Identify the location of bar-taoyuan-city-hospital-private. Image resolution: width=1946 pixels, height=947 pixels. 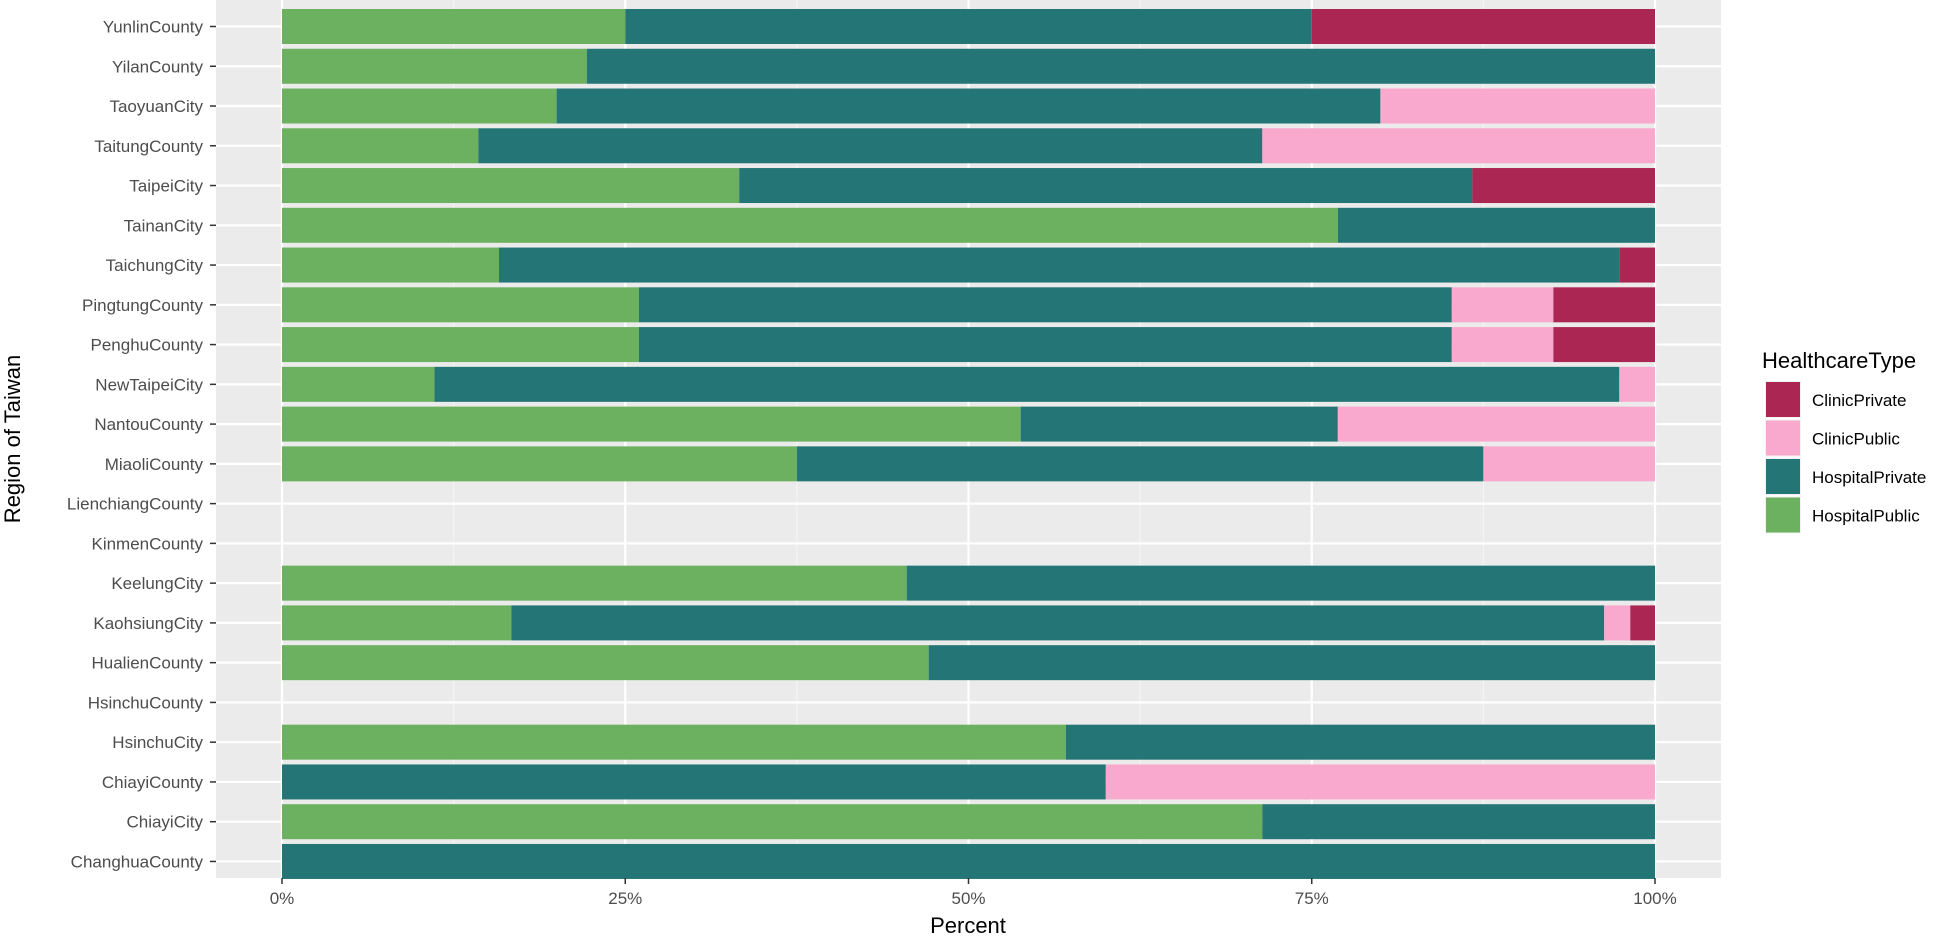
(968, 106).